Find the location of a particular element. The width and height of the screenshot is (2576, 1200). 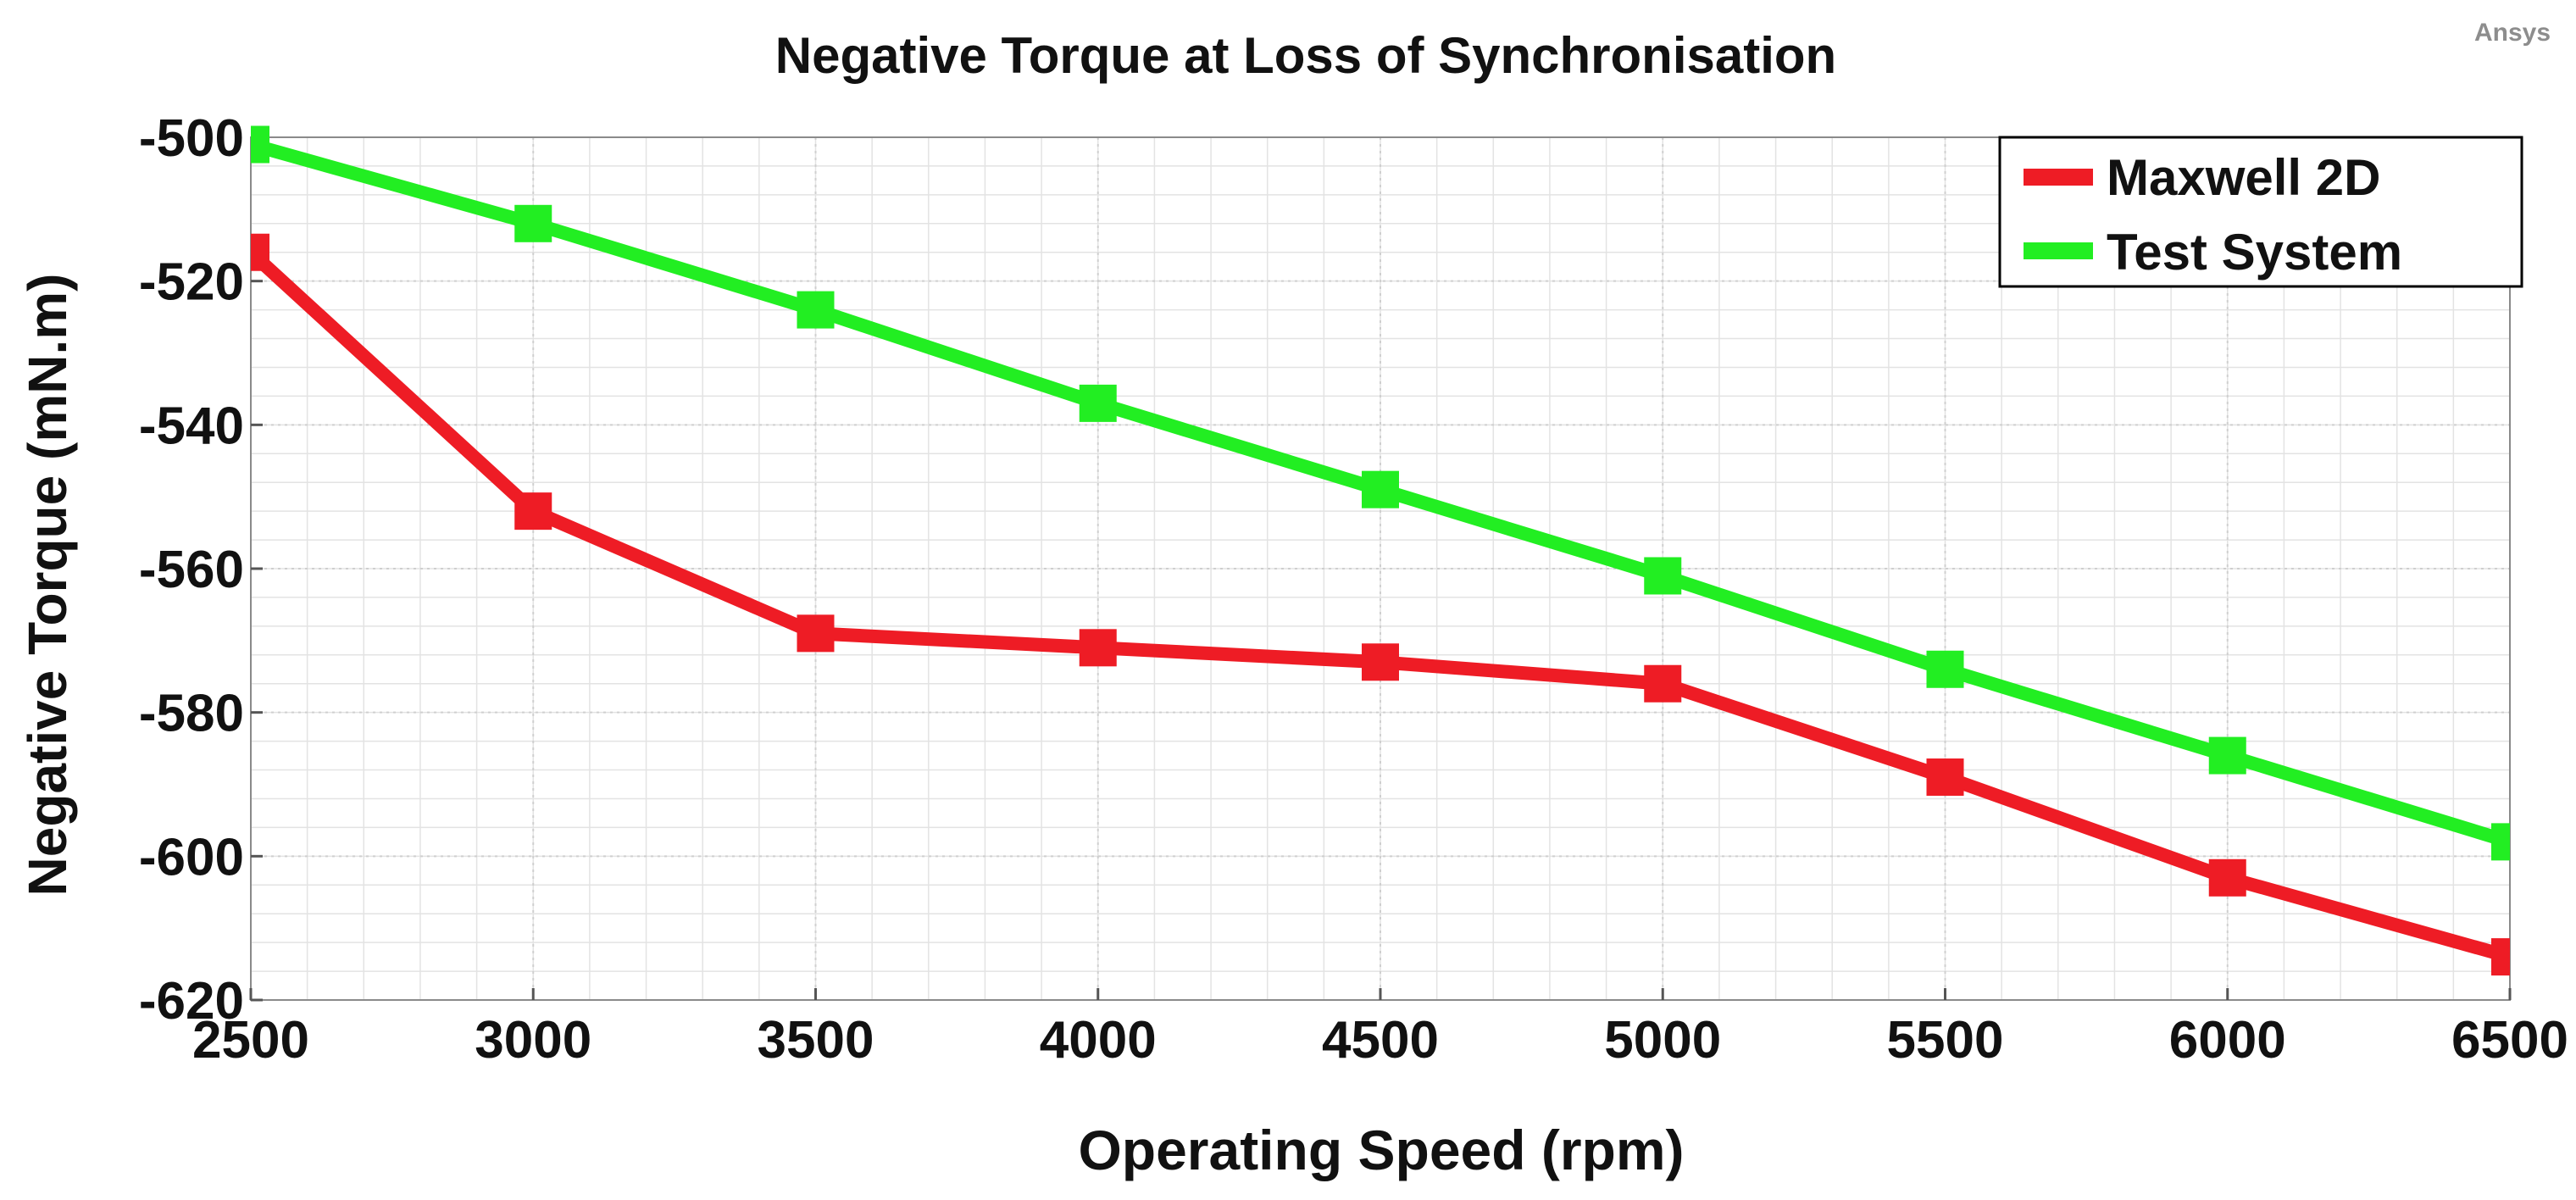

legend-item-maxwell-2d: Maxwell 2D is located at coordinates (2202, 177).